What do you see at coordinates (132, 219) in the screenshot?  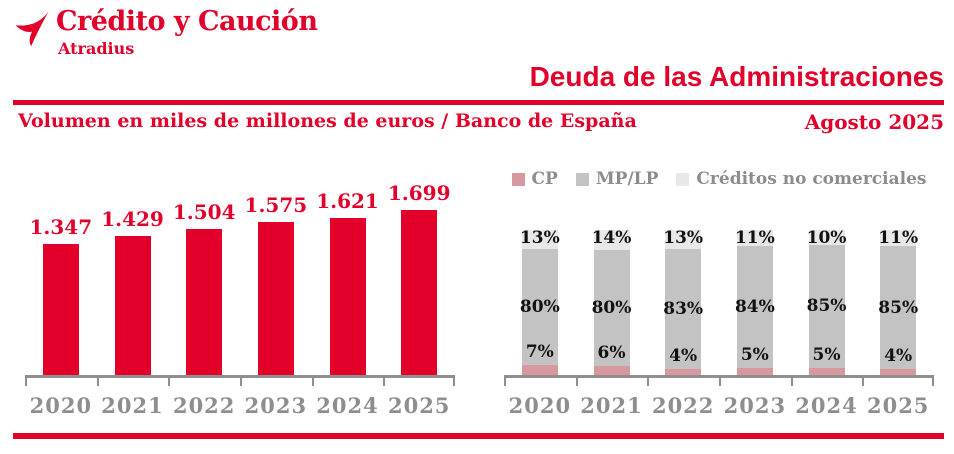 I see `bar-value-label: 1.429` at bounding box center [132, 219].